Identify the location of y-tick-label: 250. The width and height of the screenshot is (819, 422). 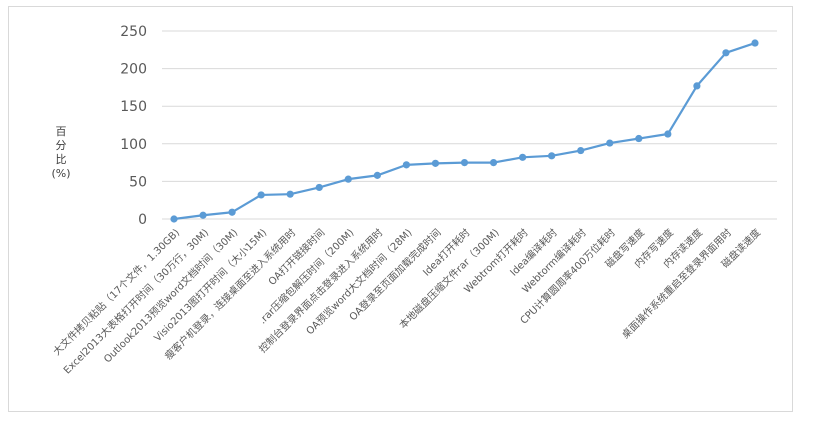
(133, 32).